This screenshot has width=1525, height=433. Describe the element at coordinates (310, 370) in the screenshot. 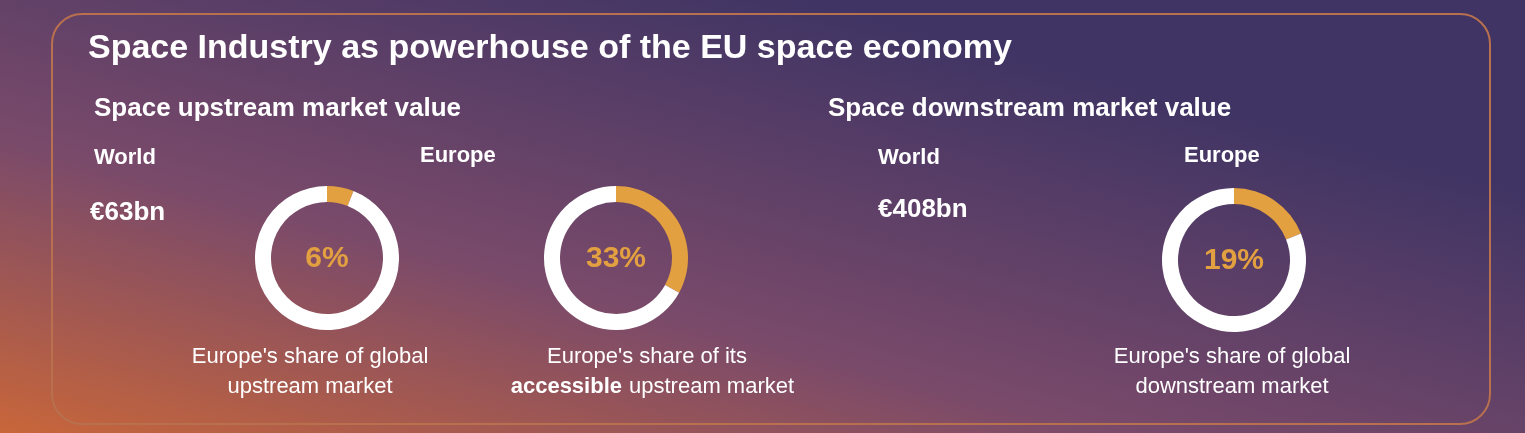

I see `text: Europe's share of global upstream market` at that location.